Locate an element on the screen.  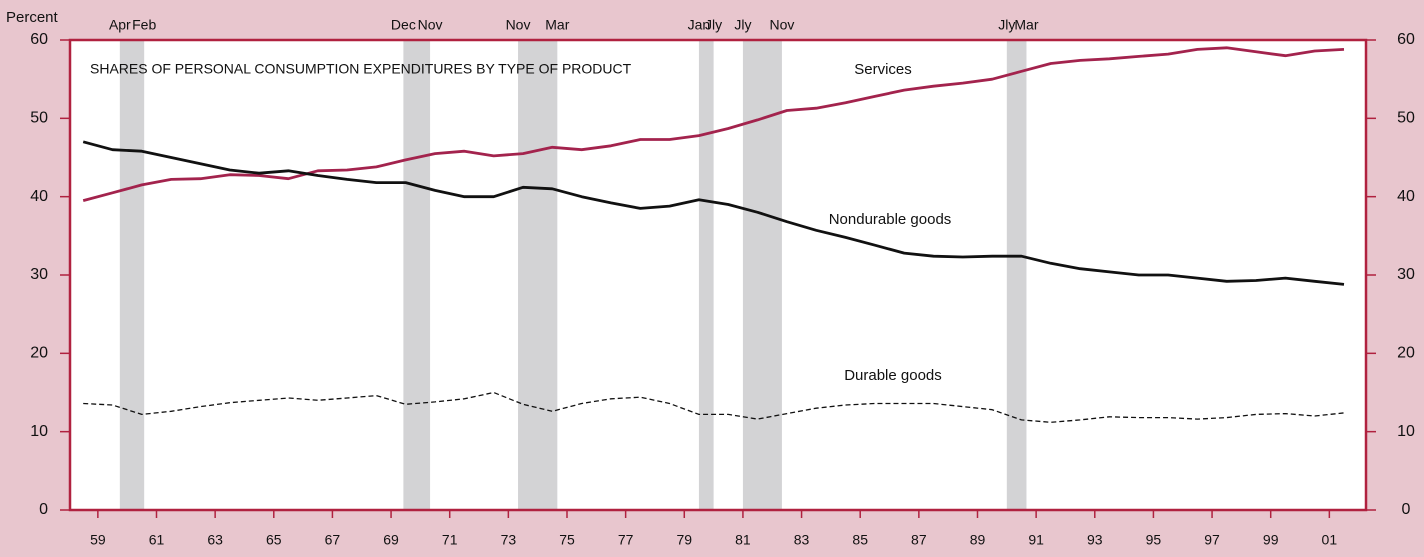
recession-start-label: Apr is located at coordinates (120, 25).